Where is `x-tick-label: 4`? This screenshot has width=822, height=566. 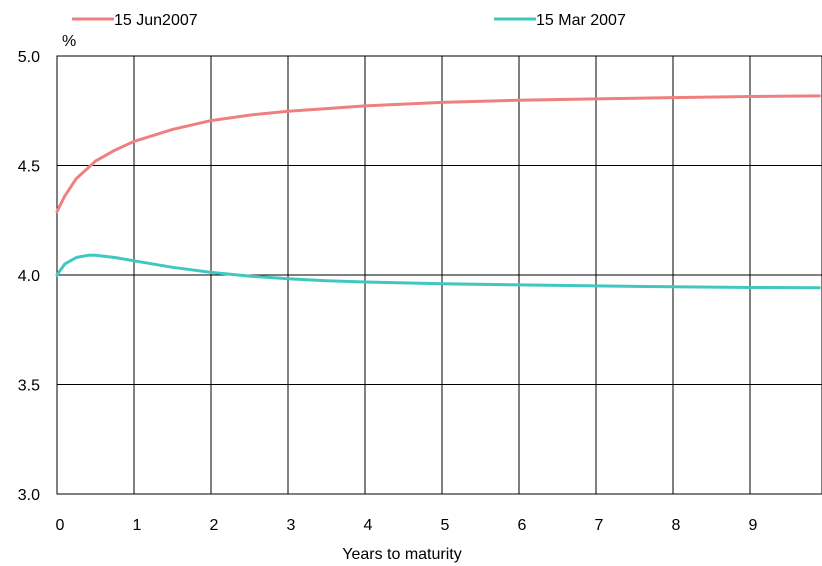
x-tick-label: 4 is located at coordinates (368, 525).